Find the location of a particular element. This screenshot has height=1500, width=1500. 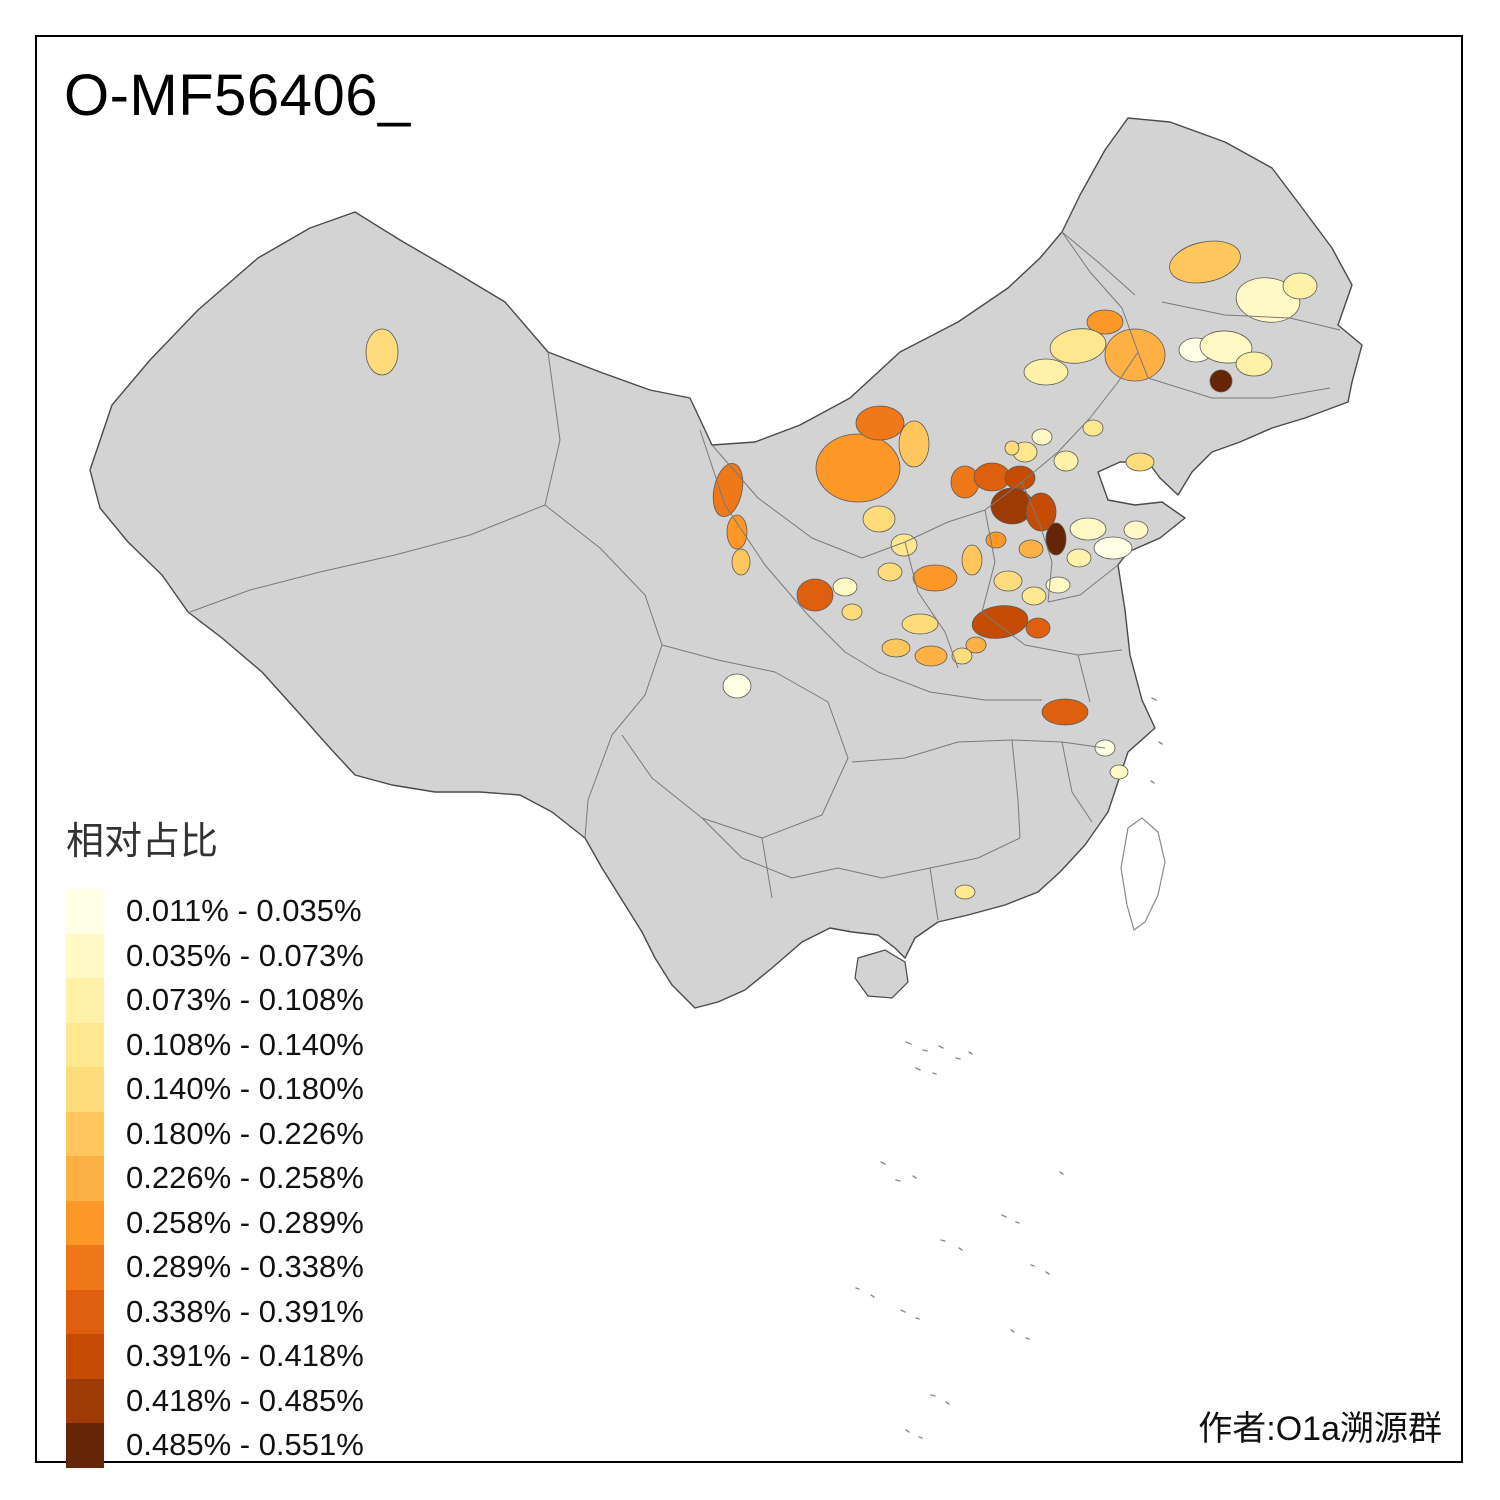

attribution: 作者:O1a溯源群 is located at coordinates (1320, 1429).